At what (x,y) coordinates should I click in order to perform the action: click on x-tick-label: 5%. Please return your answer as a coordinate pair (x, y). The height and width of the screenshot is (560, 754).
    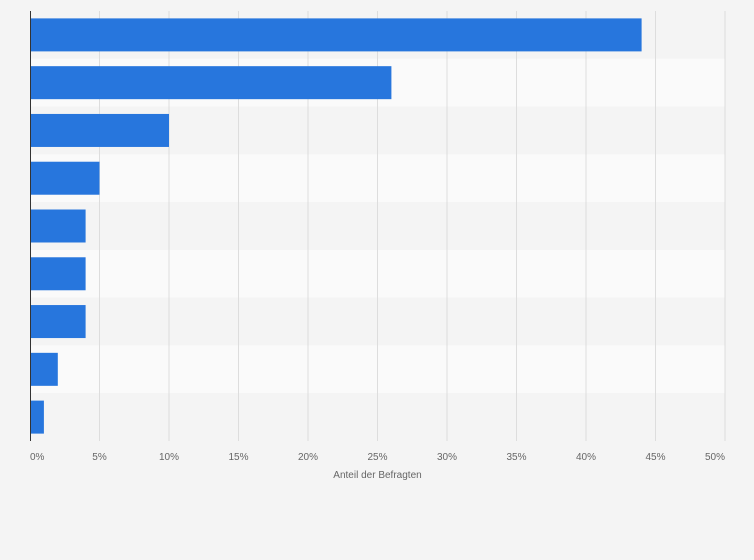
    Looking at the image, I should click on (99, 457).